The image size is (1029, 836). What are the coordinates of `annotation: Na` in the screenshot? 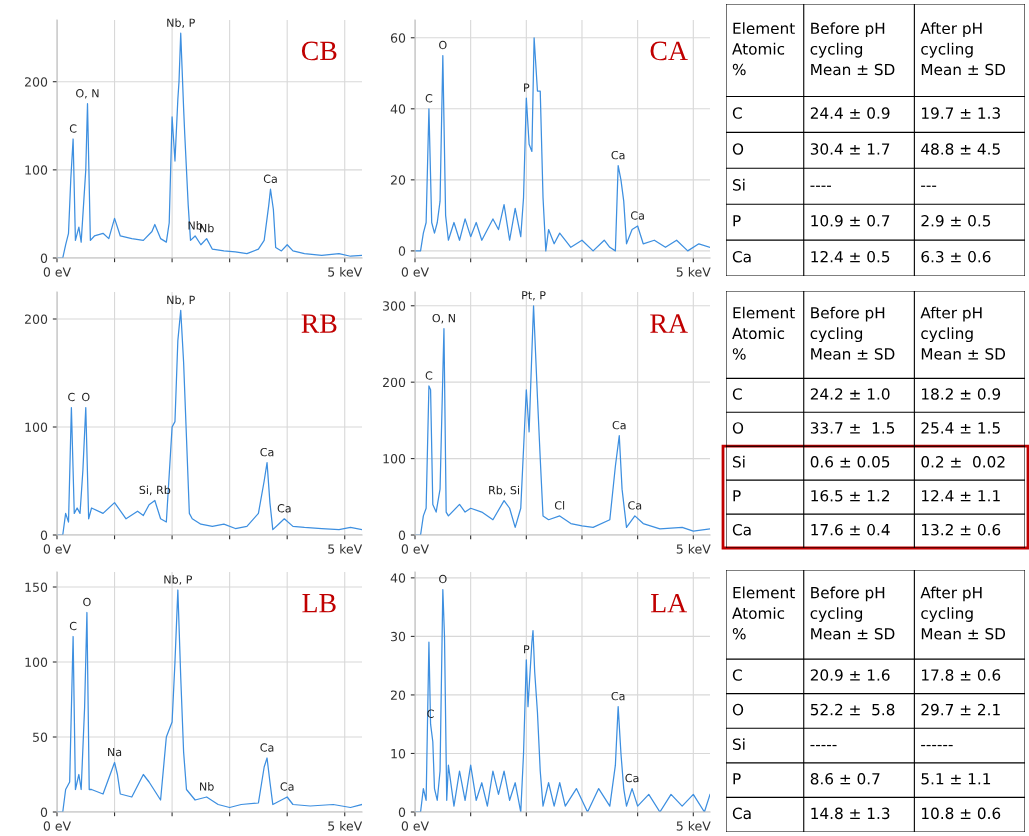 It's located at (115, 752).